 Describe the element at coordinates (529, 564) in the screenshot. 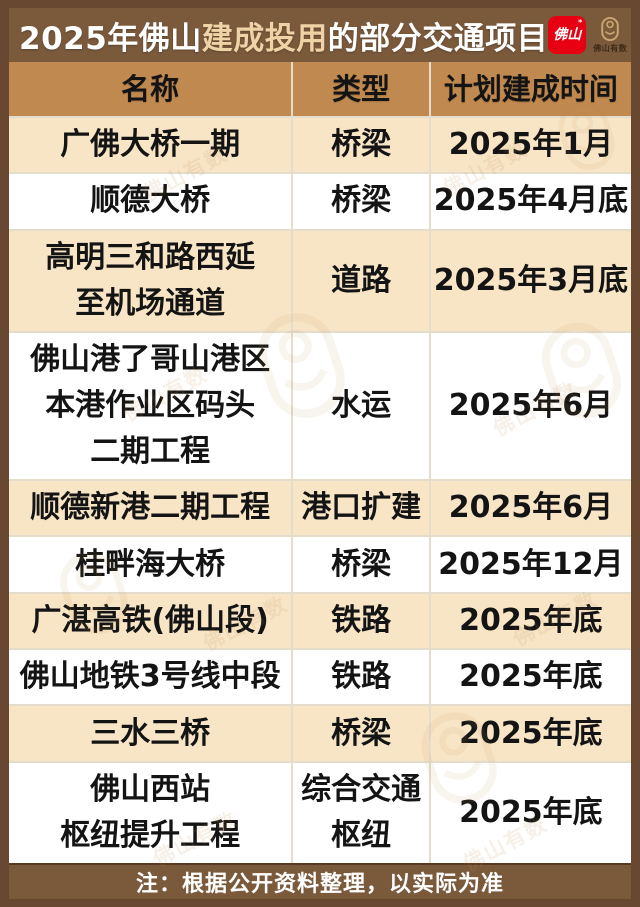

I see `completion-time-cell: 2025年12月` at that location.